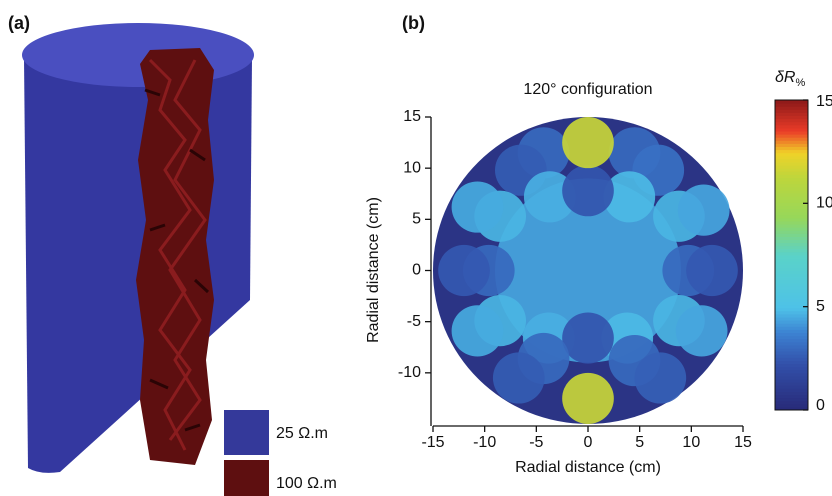  What do you see at coordinates (246, 478) in the screenshot?
I see `legend-swatch` at bounding box center [246, 478].